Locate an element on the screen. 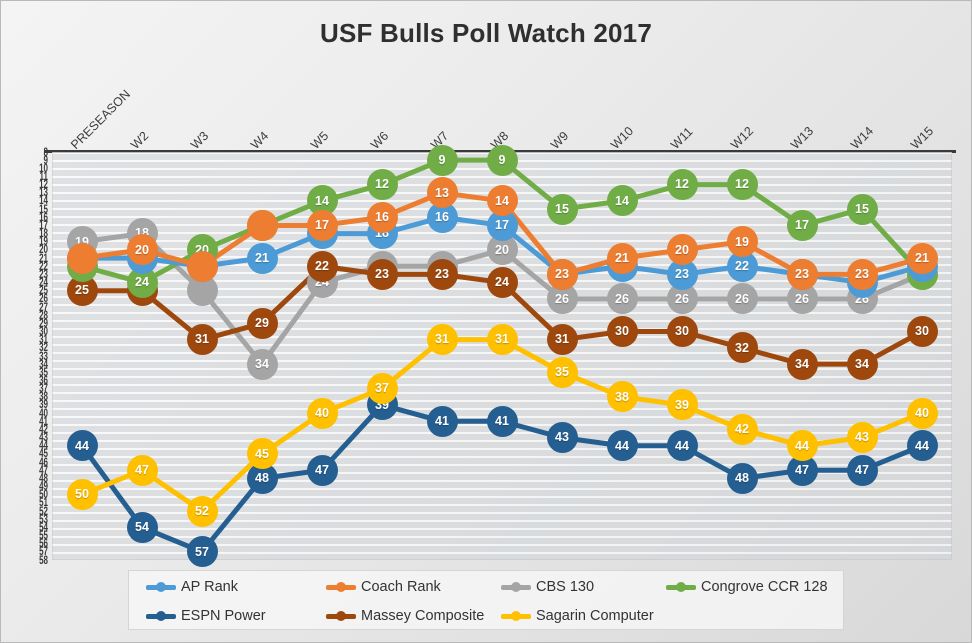 The height and width of the screenshot is (643, 972). y-axis-tick: 48 is located at coordinates (43, 478).